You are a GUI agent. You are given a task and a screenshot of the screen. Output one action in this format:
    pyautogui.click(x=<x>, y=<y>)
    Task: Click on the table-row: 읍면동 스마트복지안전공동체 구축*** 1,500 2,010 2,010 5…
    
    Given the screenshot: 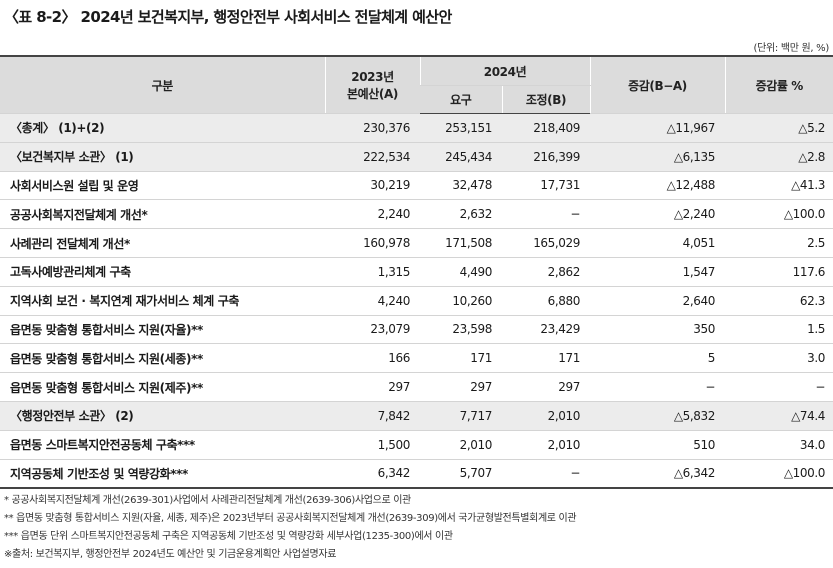 What is the action you would take?
    pyautogui.click(x=416, y=445)
    